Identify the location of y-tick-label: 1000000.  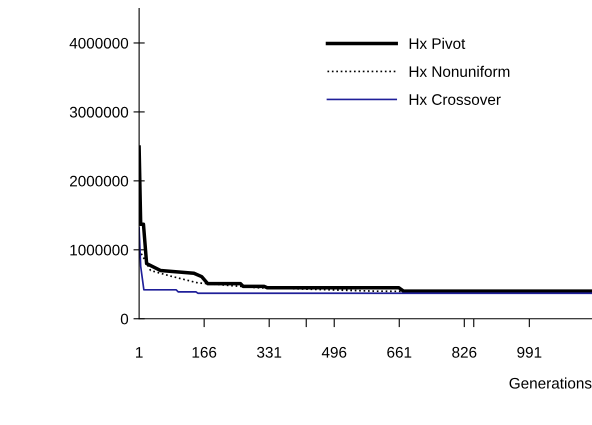
(99, 250).